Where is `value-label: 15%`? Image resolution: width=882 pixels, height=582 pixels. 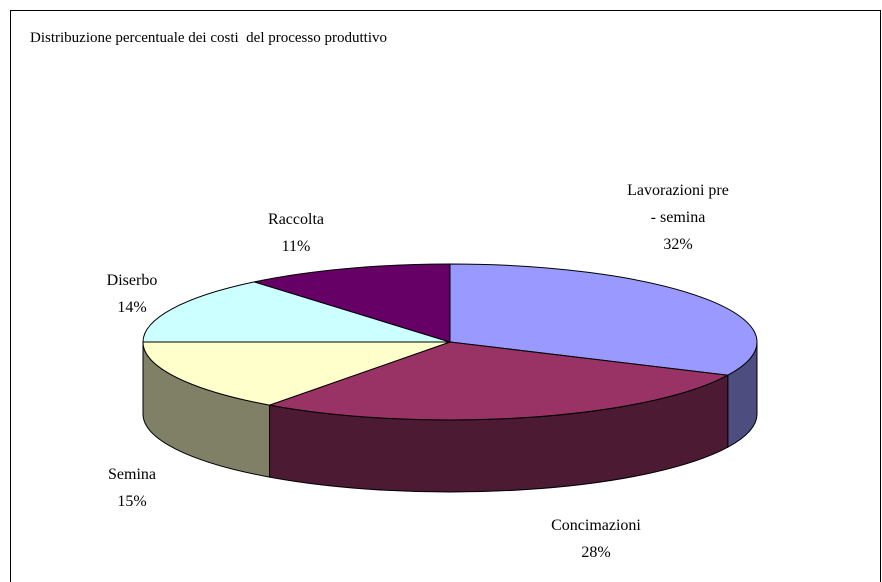 value-label: 15% is located at coordinates (132, 501).